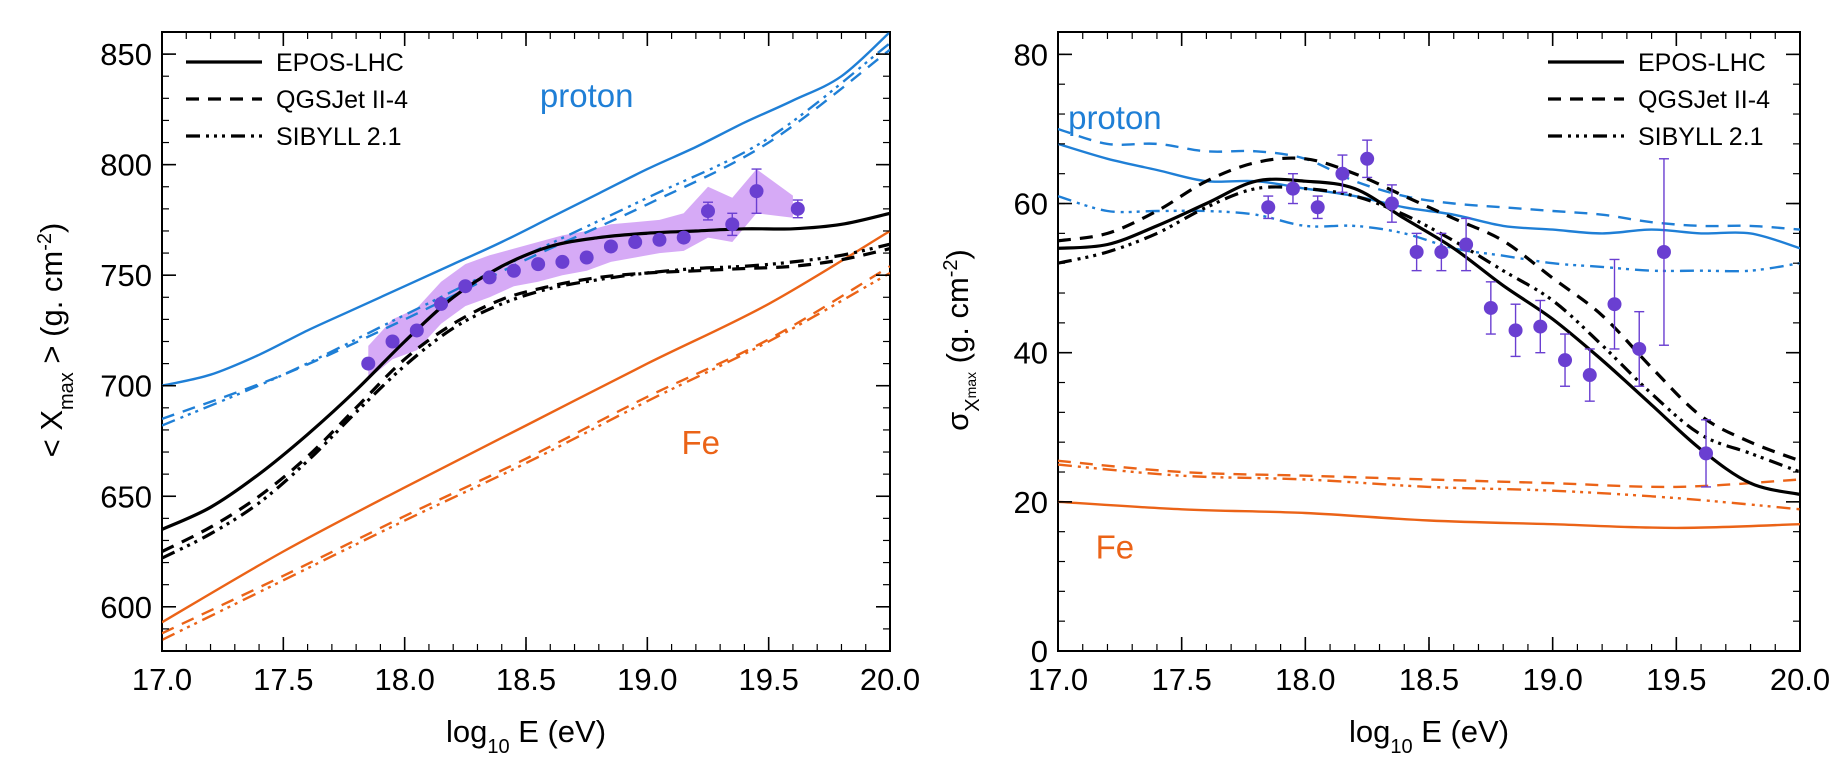  I want to click on annotations: proton Fe, so click(630, 269).